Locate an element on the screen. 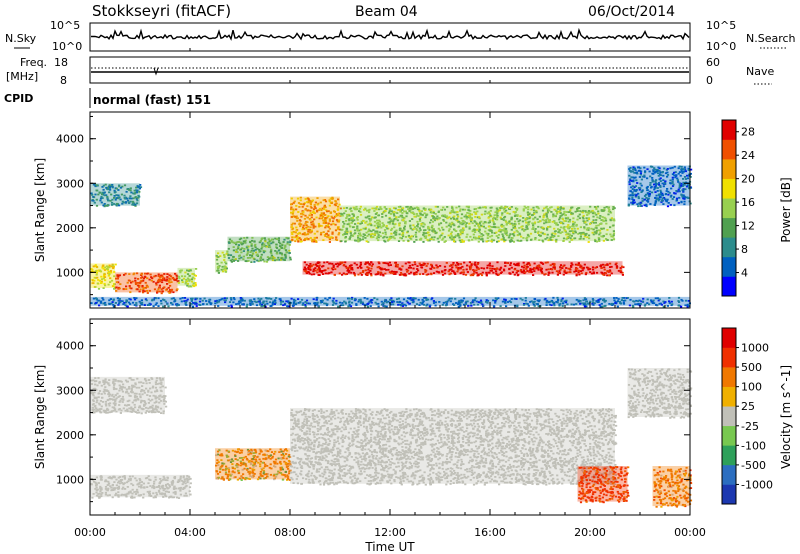 The image size is (800, 554). nave-tick-top: 60 is located at coordinates (713, 62).